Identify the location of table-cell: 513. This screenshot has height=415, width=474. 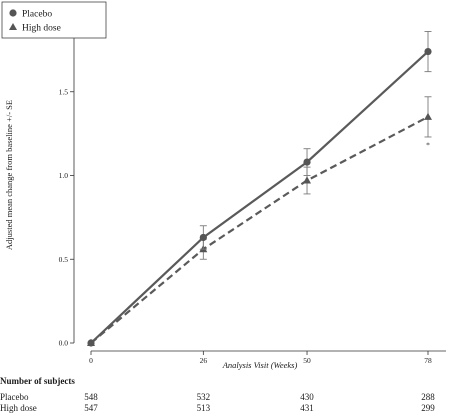
(204, 408).